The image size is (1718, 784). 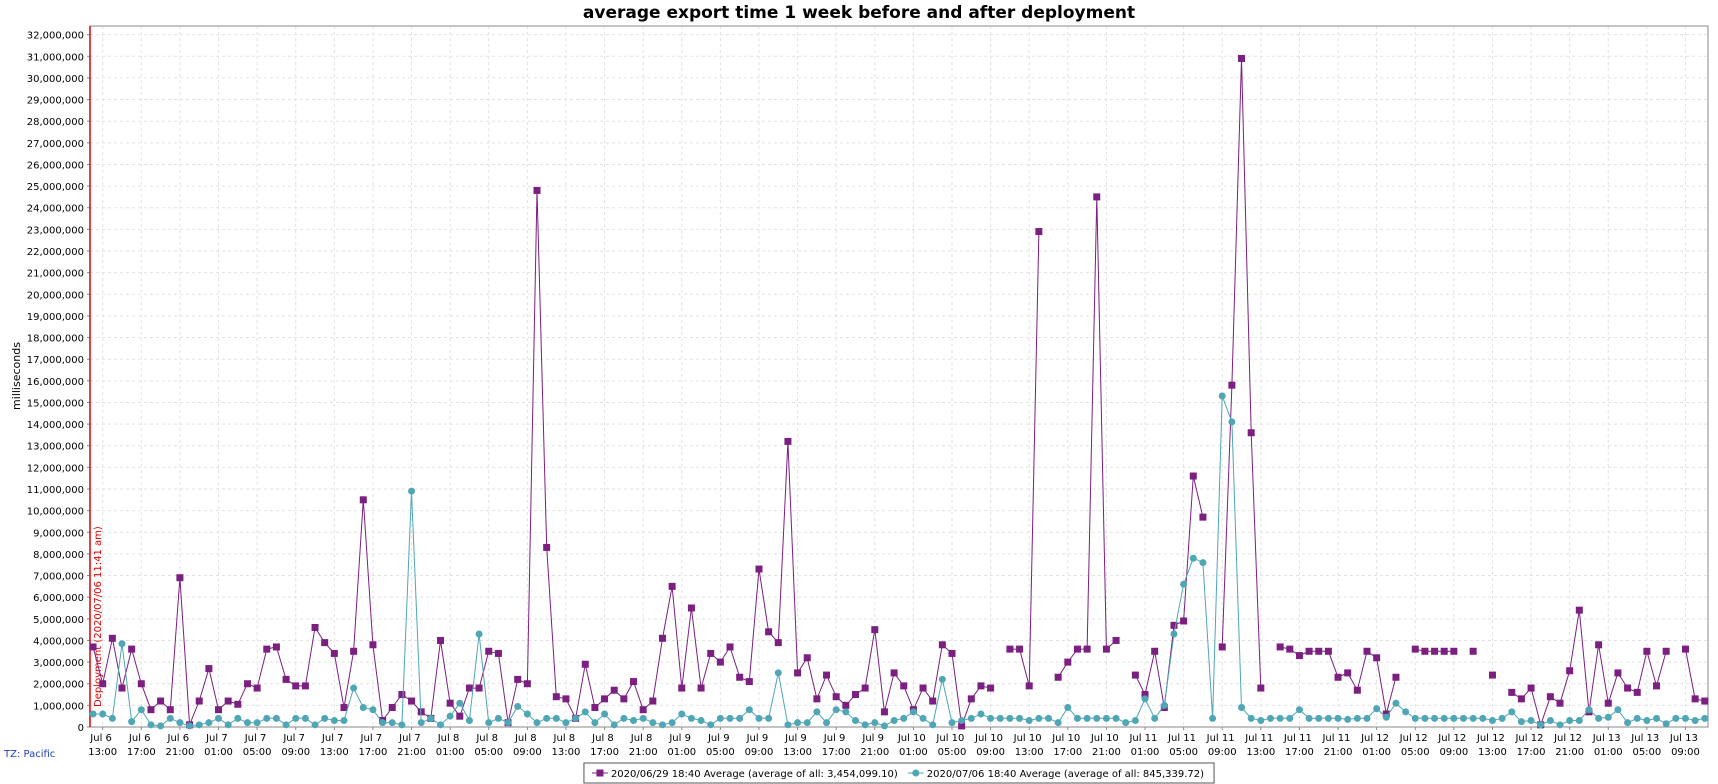 I want to click on y-tick-label: 19,000,000, so click(x=55, y=317).